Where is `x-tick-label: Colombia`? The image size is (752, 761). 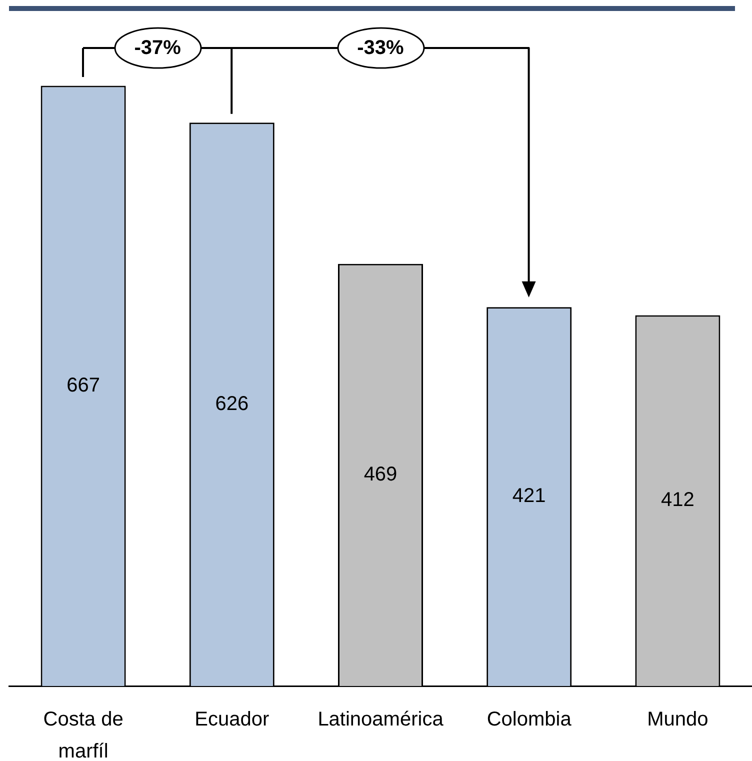
x-tick-label: Colombia is located at coordinates (529, 719).